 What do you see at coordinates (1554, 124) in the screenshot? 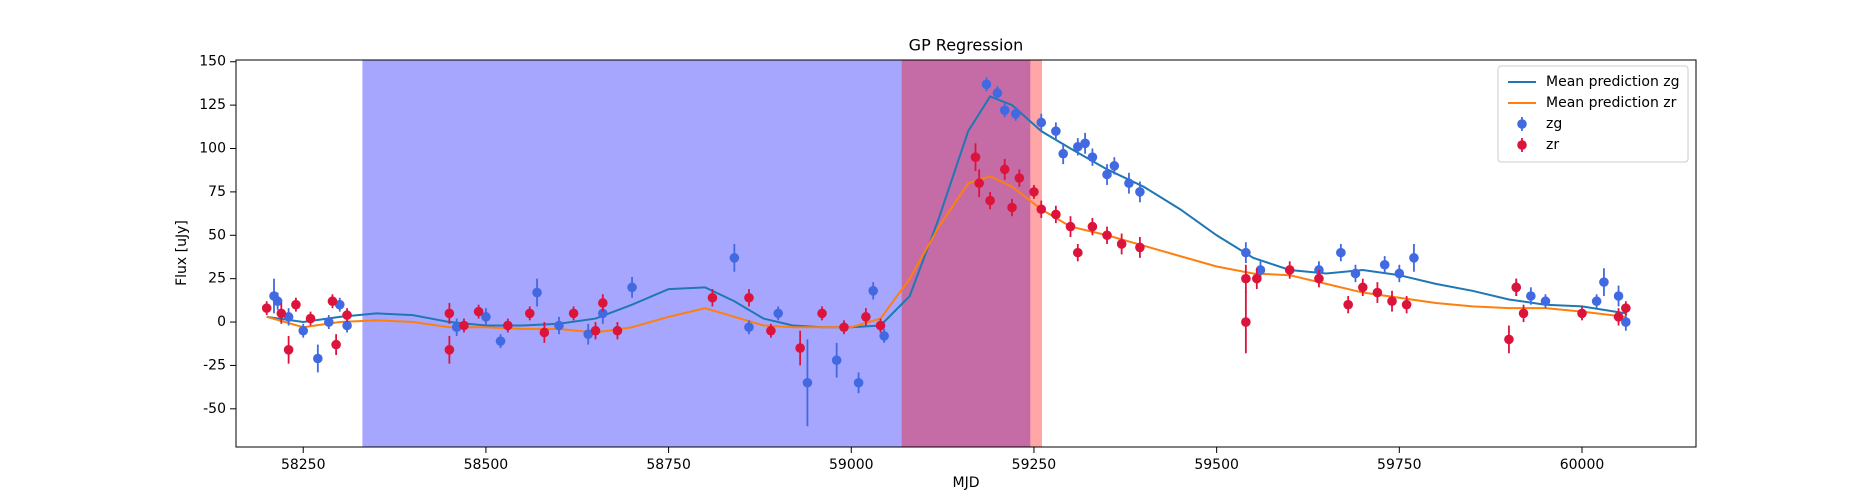
I see `legend-label: zg` at bounding box center [1554, 124].